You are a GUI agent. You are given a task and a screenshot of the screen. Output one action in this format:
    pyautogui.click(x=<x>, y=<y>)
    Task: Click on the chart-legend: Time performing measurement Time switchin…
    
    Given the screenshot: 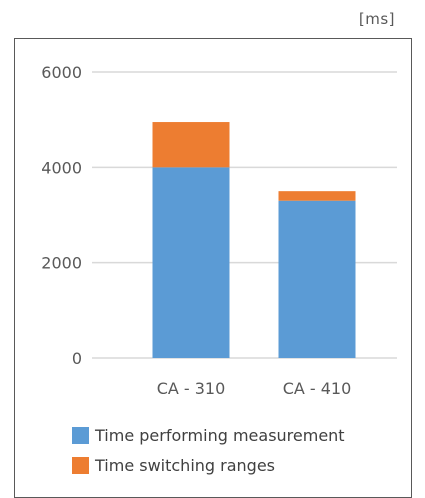 What is the action you would take?
    pyautogui.click(x=208, y=450)
    